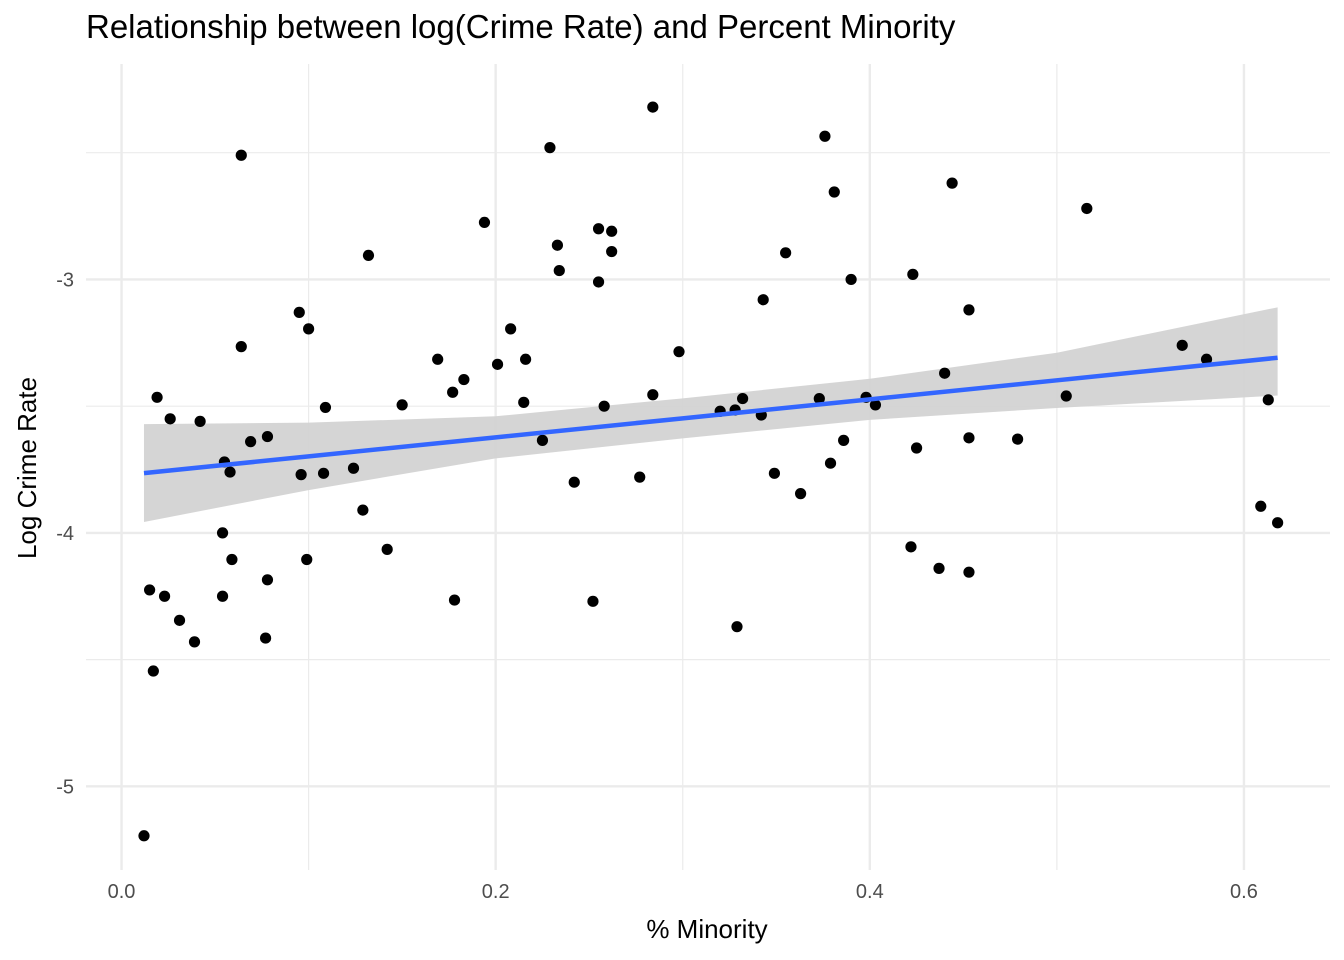 Image resolution: width=1344 pixels, height=960 pixels. What do you see at coordinates (122, 892) in the screenshot?
I see `x-tick-label: 0.0` at bounding box center [122, 892].